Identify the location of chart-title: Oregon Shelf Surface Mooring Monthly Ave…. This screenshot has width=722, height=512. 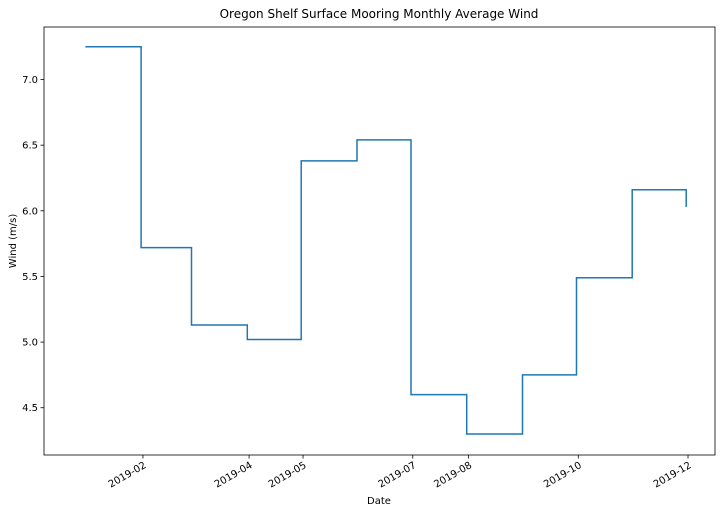
(379, 14).